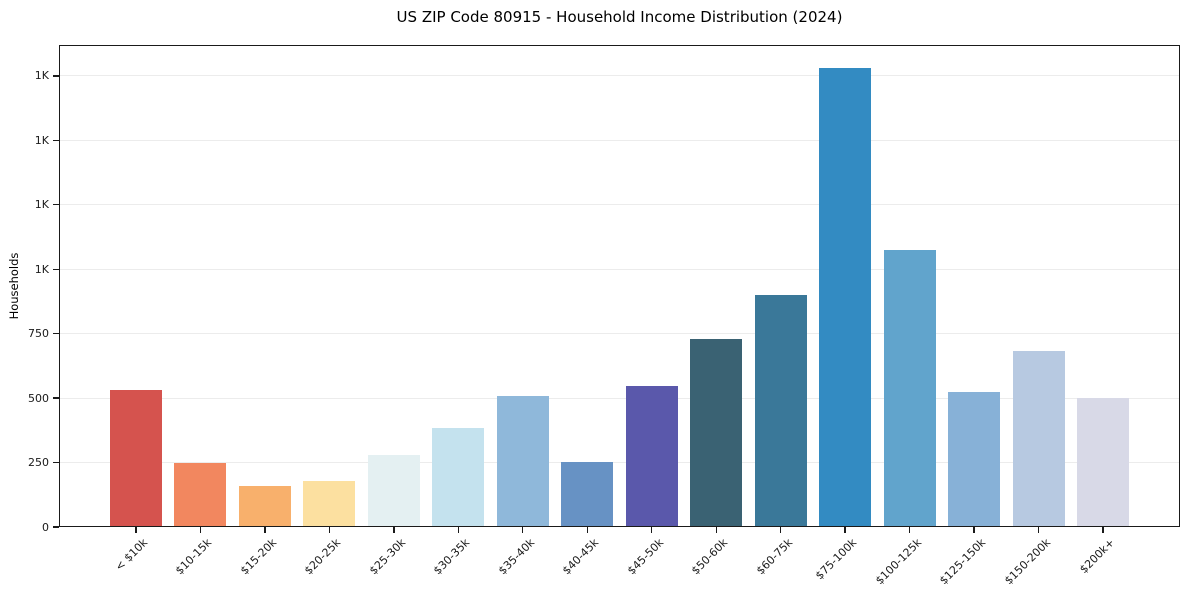  What do you see at coordinates (136, 458) in the screenshot?
I see `bar-10k` at bounding box center [136, 458].